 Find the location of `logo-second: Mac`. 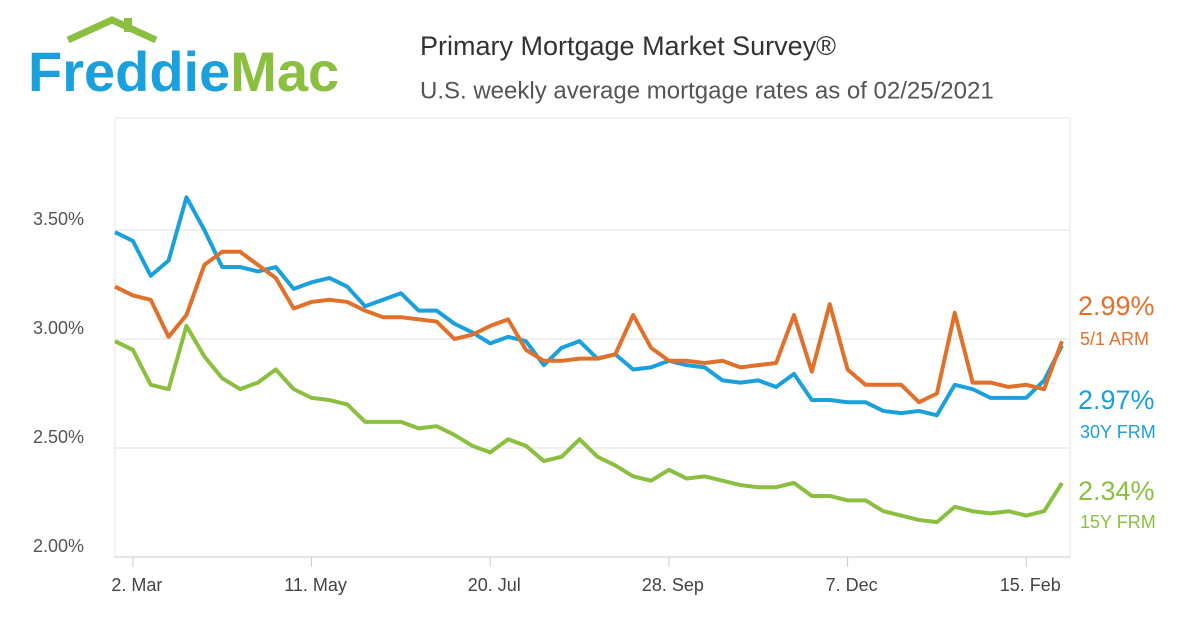

logo-second: Mac is located at coordinates (284, 71).